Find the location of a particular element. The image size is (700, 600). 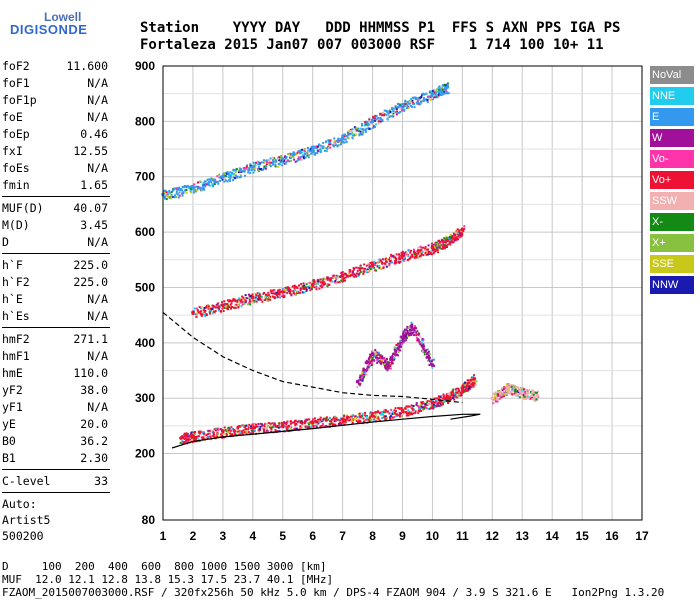

param-value: N/A is located at coordinates (97, 299).